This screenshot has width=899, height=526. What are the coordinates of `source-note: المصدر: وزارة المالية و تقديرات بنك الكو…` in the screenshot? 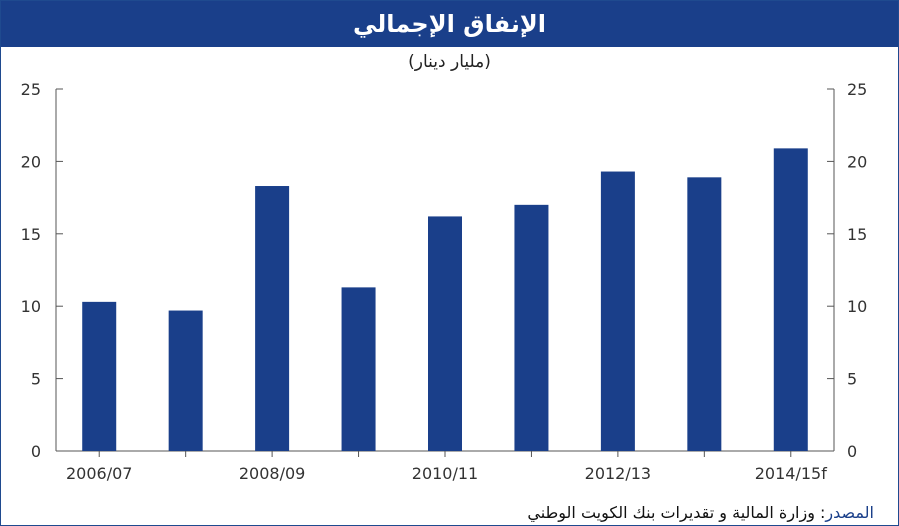 It's located at (700, 513).